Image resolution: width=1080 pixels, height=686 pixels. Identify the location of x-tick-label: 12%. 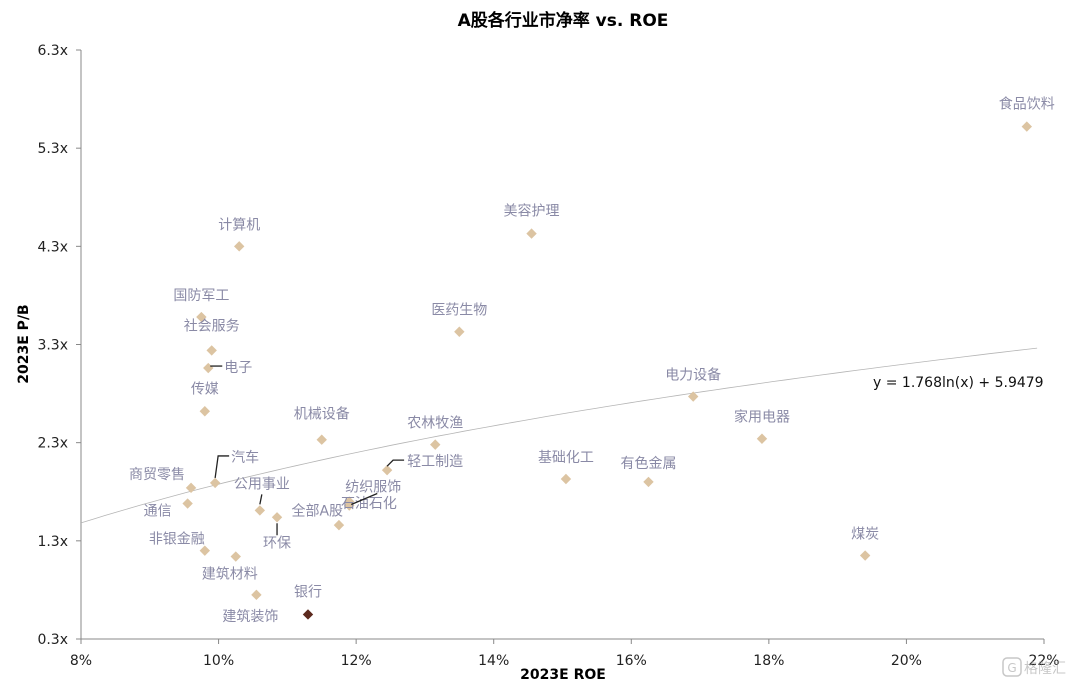
(356, 661).